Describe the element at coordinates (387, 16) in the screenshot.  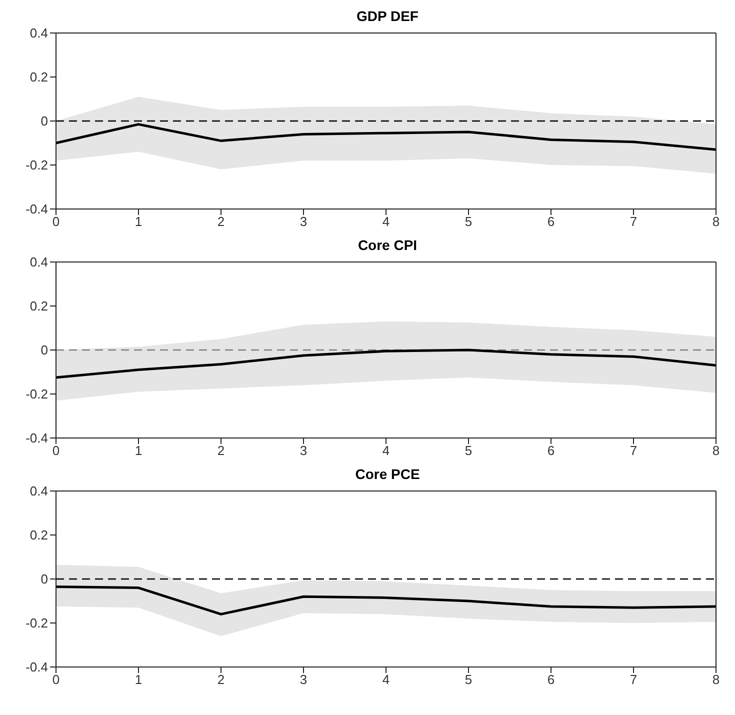
I see `chart-title: GDP DEF` at that location.